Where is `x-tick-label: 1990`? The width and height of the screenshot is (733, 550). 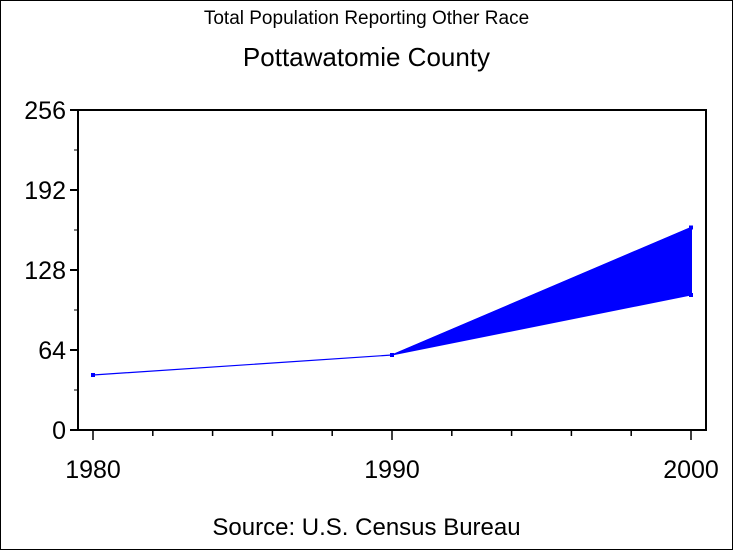
x-tick-label: 1990 is located at coordinates (392, 470).